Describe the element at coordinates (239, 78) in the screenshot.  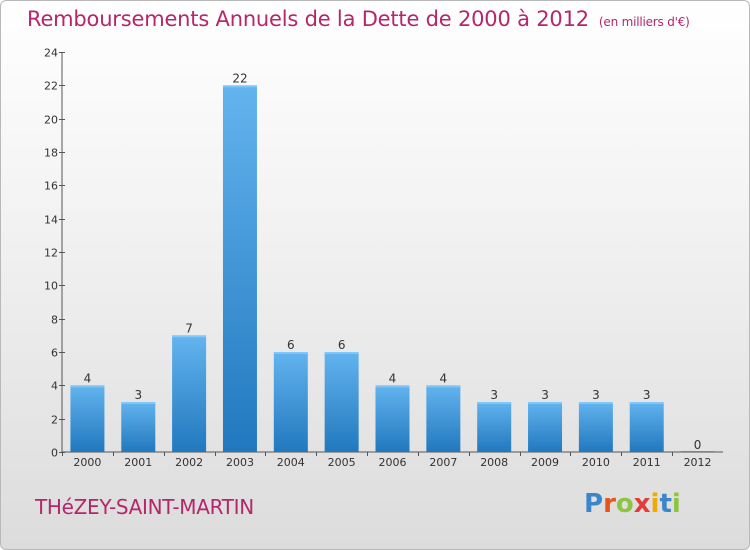
I see `data-label: 22` at that location.